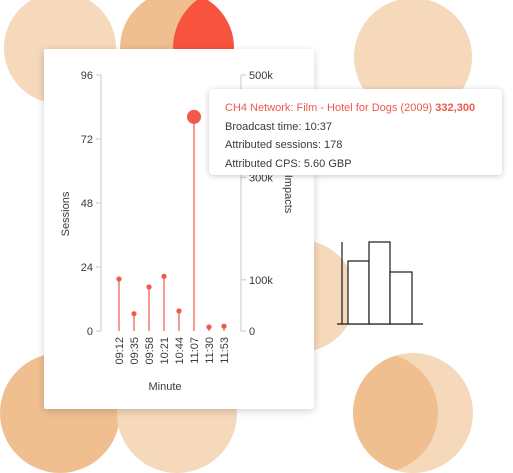 Image resolution: width=513 pixels, height=473 pixels. Describe the element at coordinates (261, 76) in the screenshot. I see `y-axis-right-tick-label: 500k` at that location.